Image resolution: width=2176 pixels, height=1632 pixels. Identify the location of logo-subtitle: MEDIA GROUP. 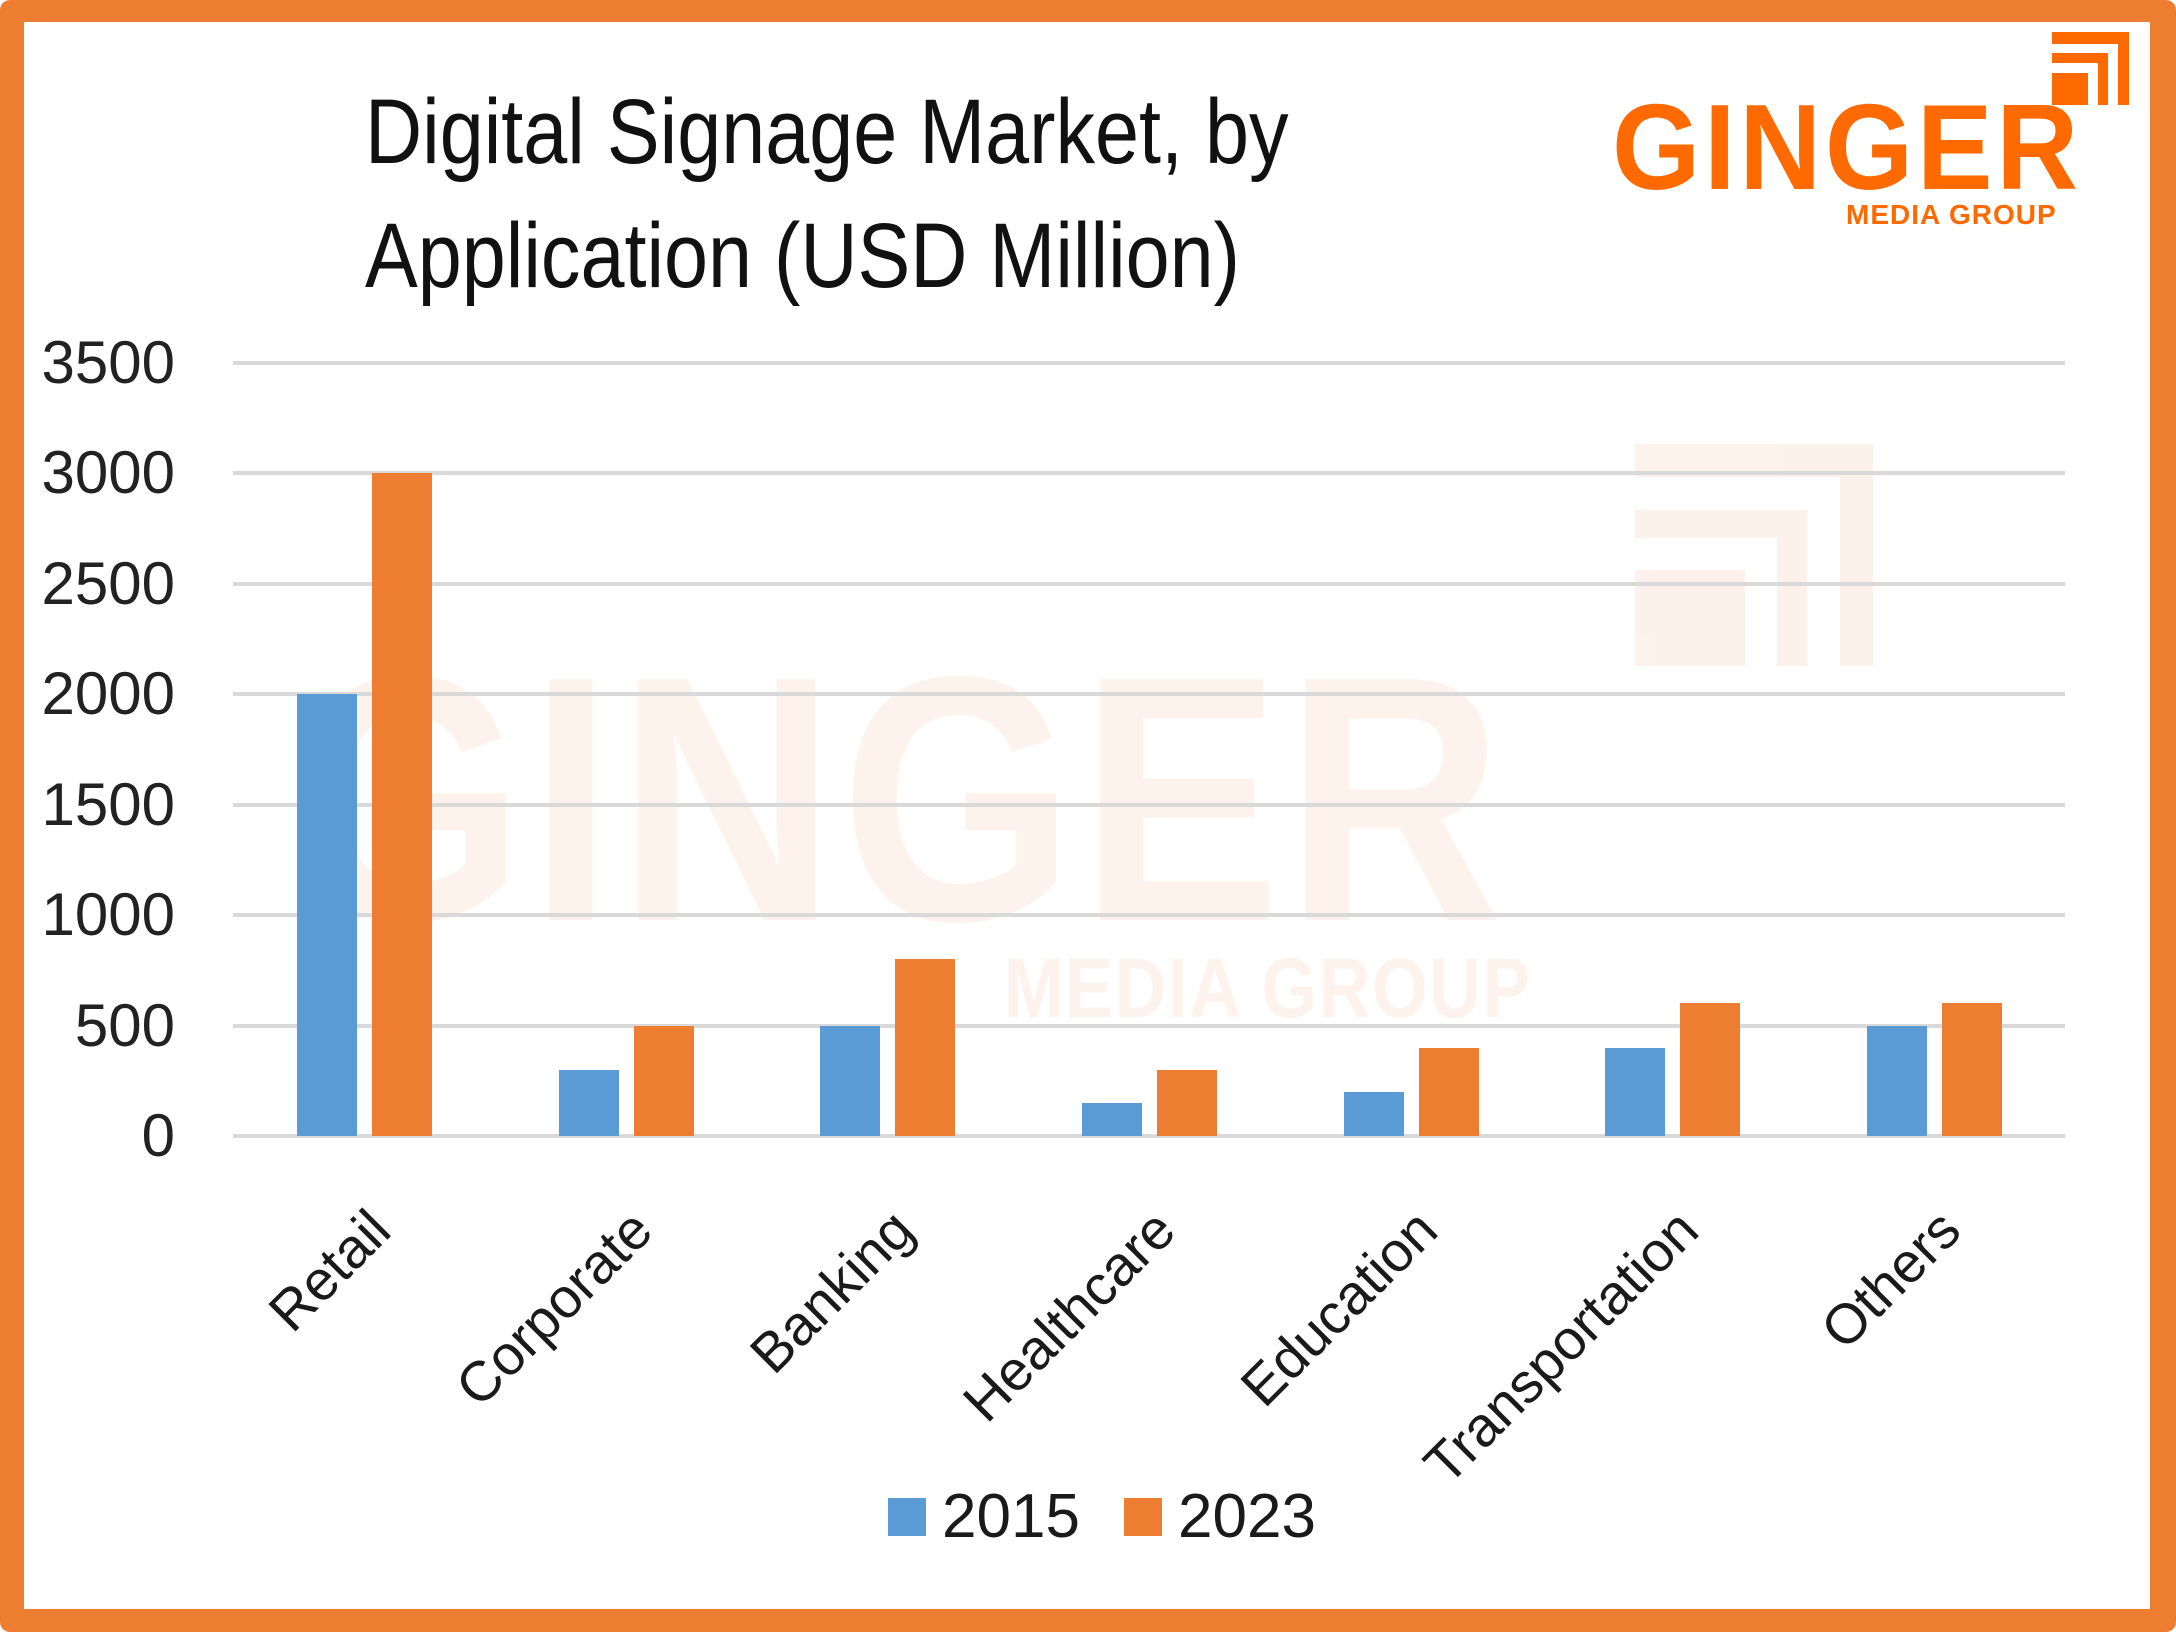
(1951, 214).